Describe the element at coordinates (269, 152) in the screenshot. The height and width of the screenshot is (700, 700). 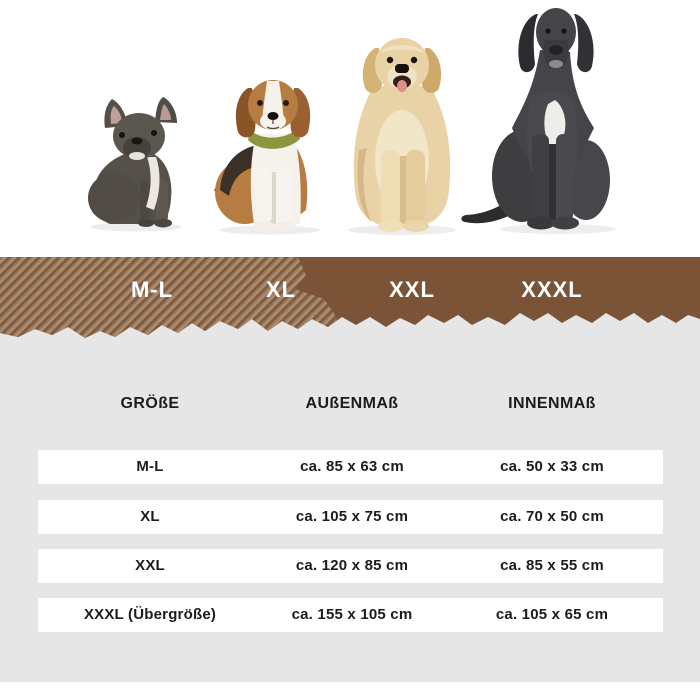
I see `beagle-image` at that location.